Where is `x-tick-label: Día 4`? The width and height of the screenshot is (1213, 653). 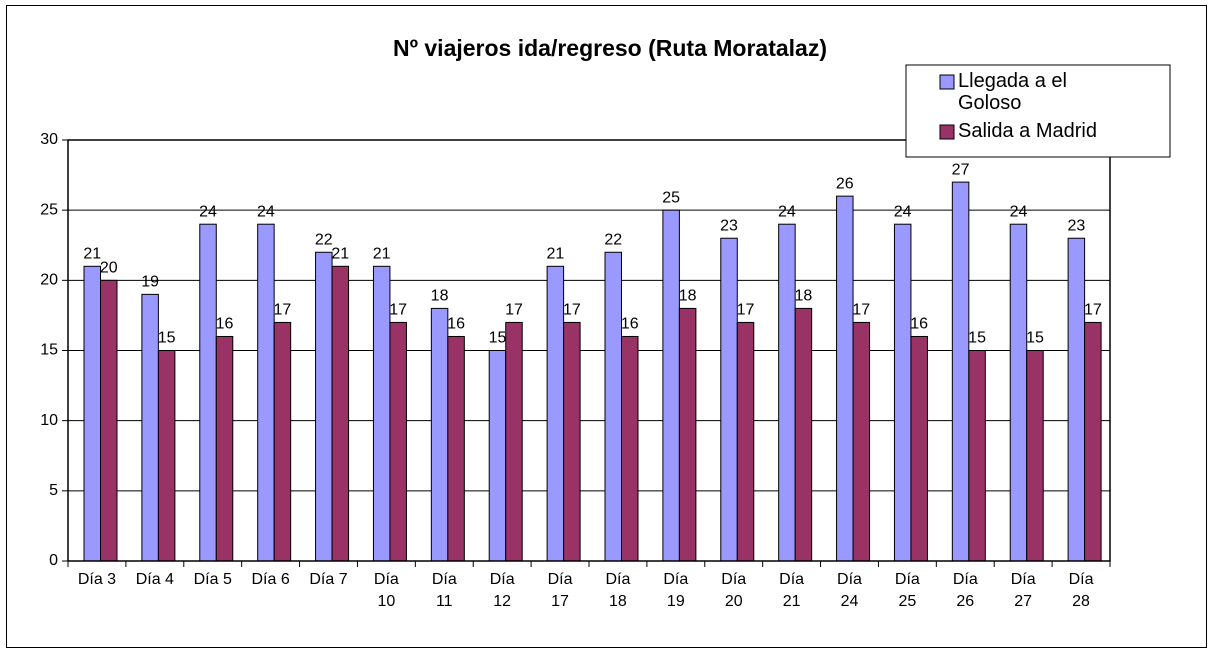 x-tick-label: Día 4 is located at coordinates (155, 579).